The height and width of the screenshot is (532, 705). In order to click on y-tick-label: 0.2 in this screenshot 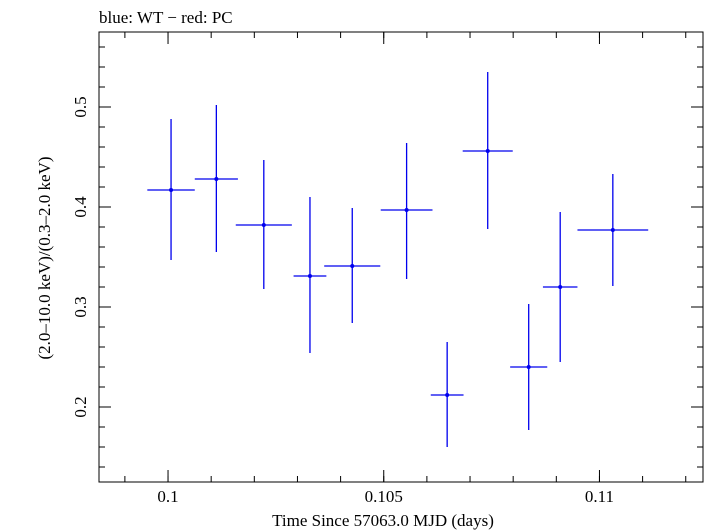, I will do `click(80, 406)`.